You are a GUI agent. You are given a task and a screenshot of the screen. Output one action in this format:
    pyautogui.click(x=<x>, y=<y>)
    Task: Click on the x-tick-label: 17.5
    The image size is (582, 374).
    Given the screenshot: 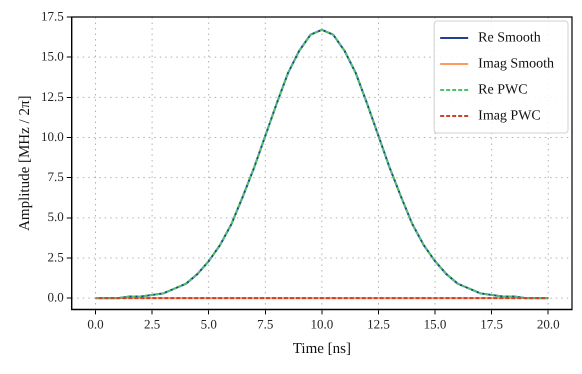 What is the action you would take?
    pyautogui.click(x=492, y=324)
    